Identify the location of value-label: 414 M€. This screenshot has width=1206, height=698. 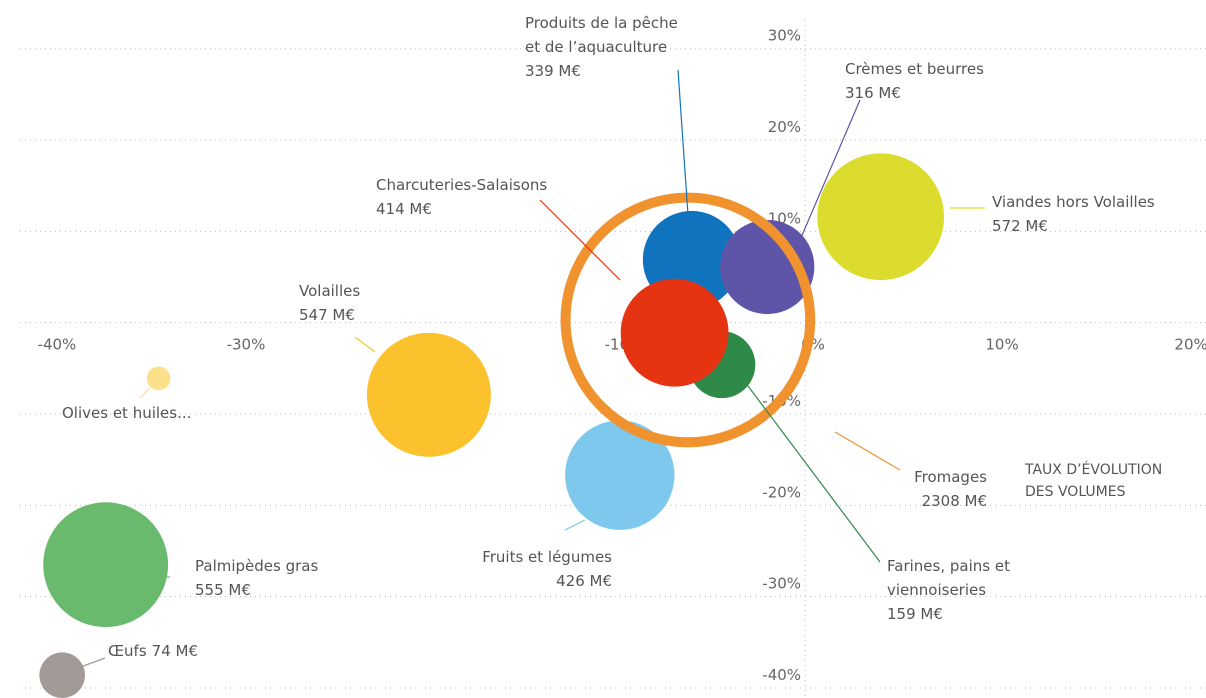
(404, 209).